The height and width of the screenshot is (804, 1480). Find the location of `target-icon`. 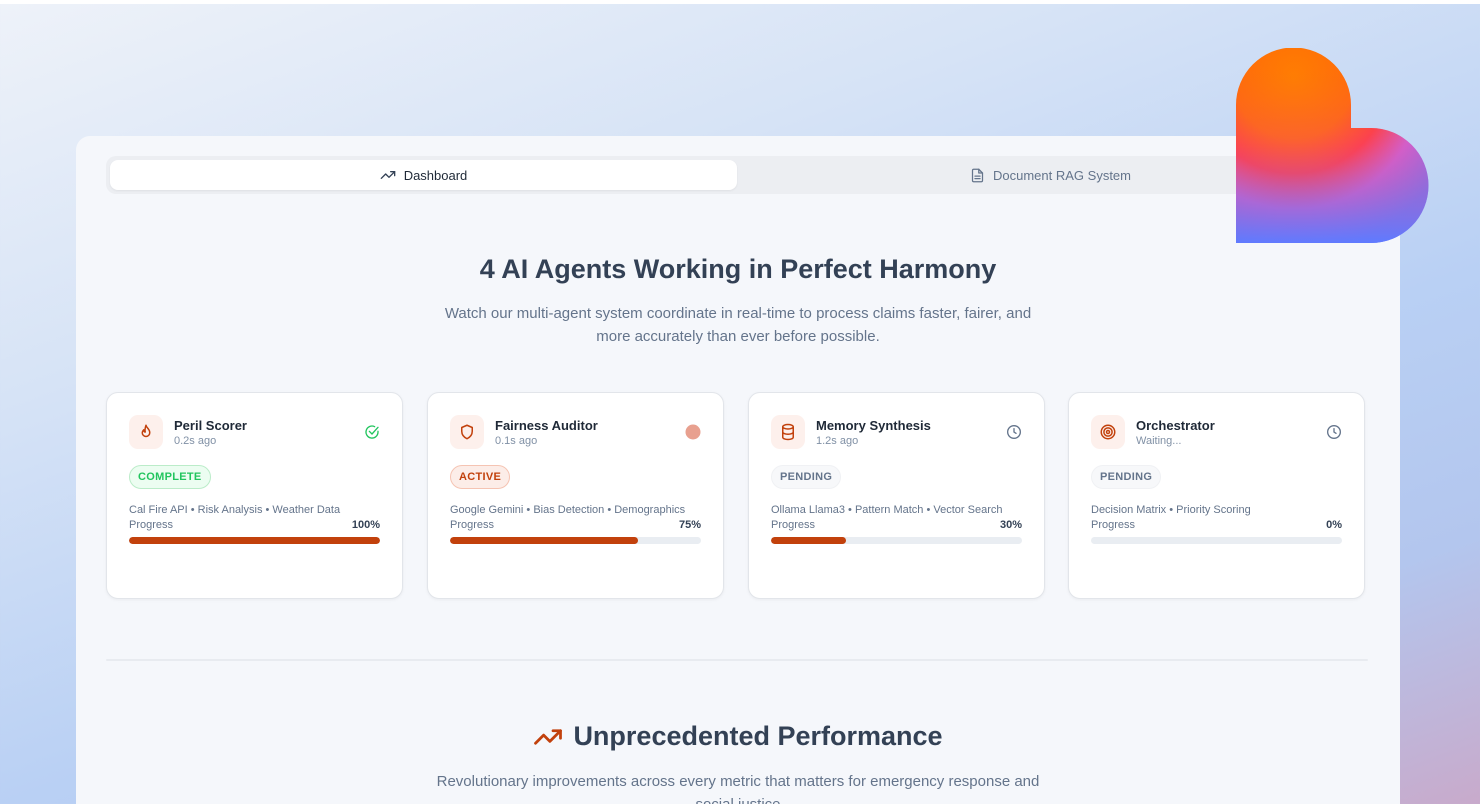

target-icon is located at coordinates (1108, 432).